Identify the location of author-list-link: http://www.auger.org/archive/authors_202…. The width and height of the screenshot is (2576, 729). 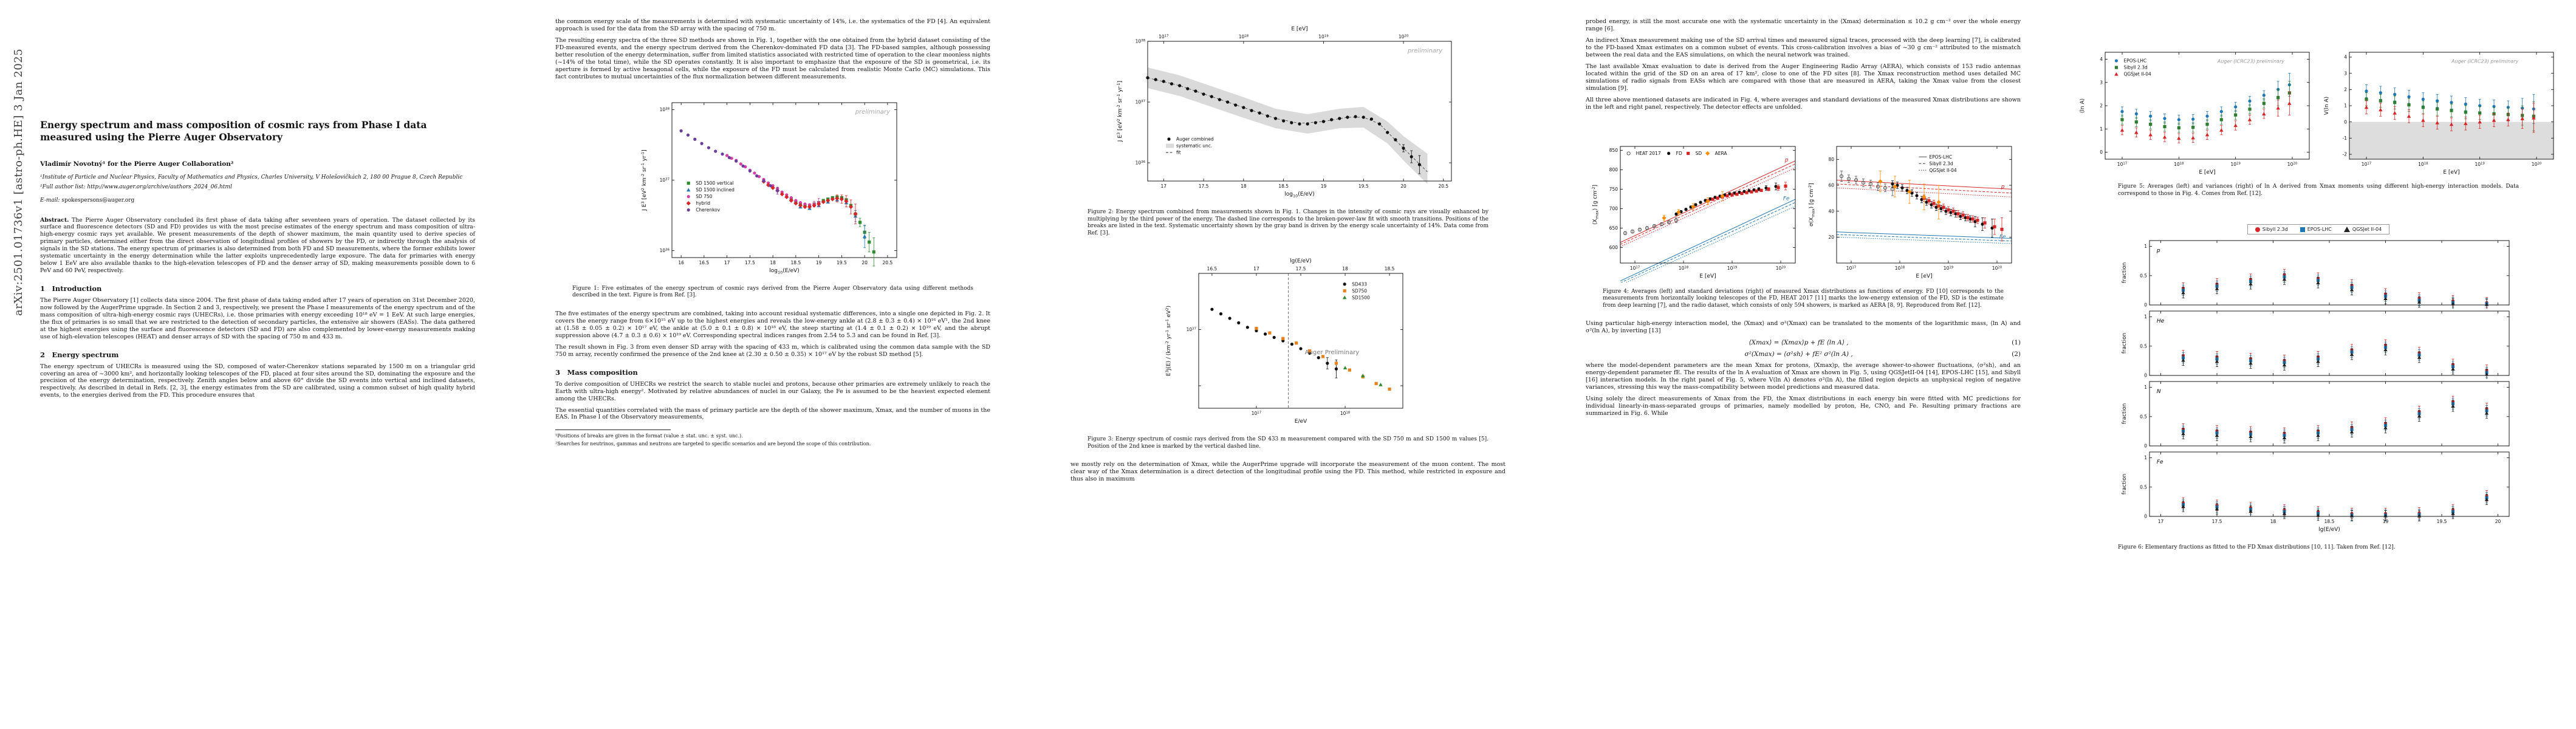
(159, 187).